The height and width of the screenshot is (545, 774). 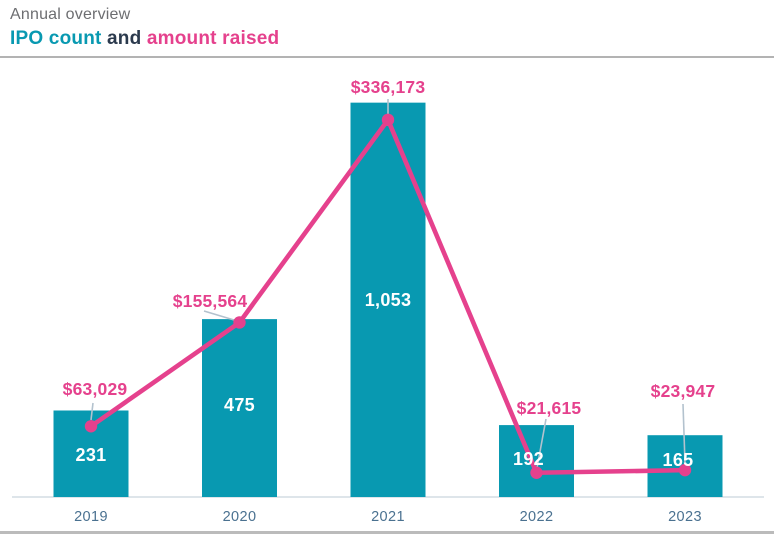 What do you see at coordinates (683, 391) in the screenshot?
I see `amount-raised-label: $23,947` at bounding box center [683, 391].